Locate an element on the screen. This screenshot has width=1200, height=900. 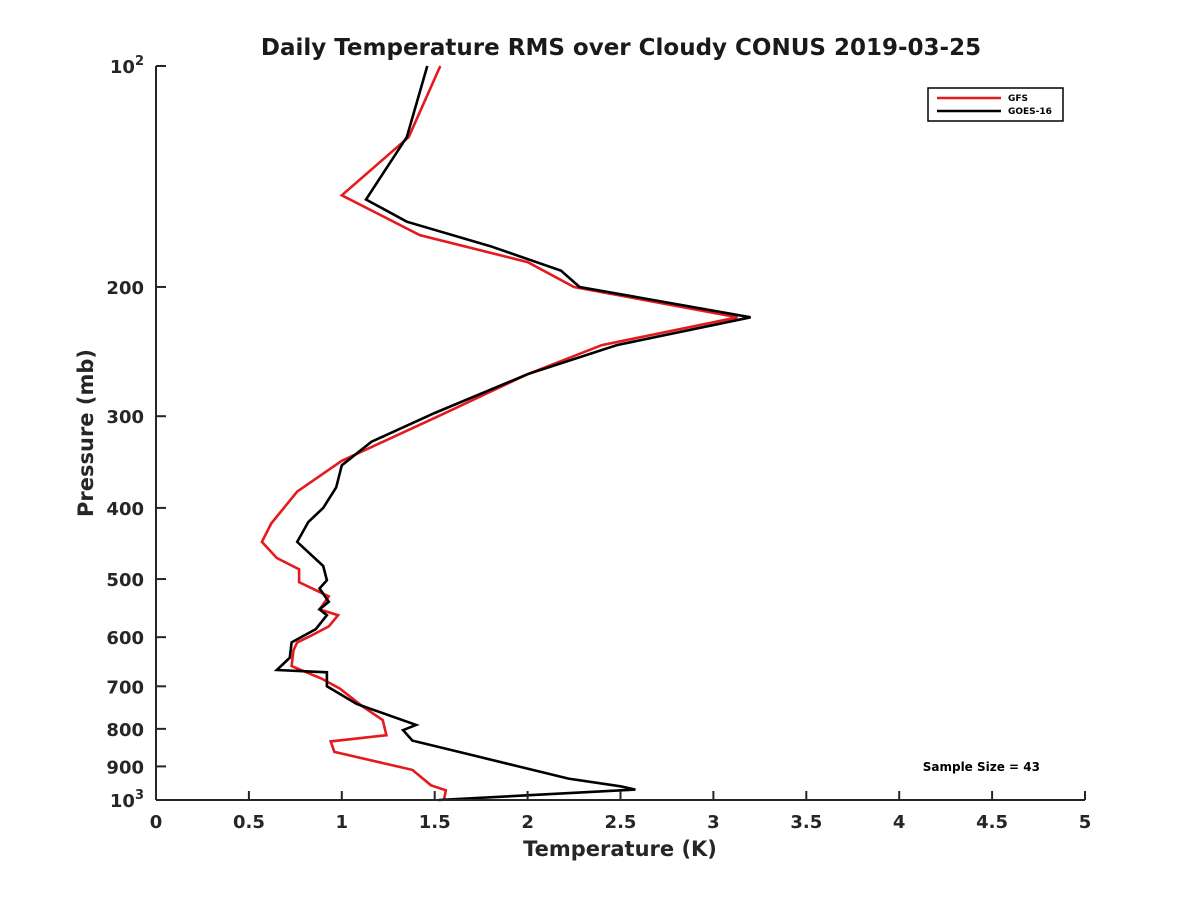
y-tick-label: 400 is located at coordinates (125, 509).